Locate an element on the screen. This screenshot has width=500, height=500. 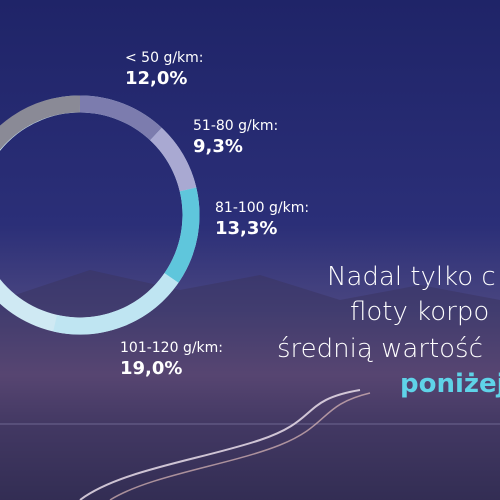
segment-label: 51-80 g/km: is located at coordinates (235, 126).